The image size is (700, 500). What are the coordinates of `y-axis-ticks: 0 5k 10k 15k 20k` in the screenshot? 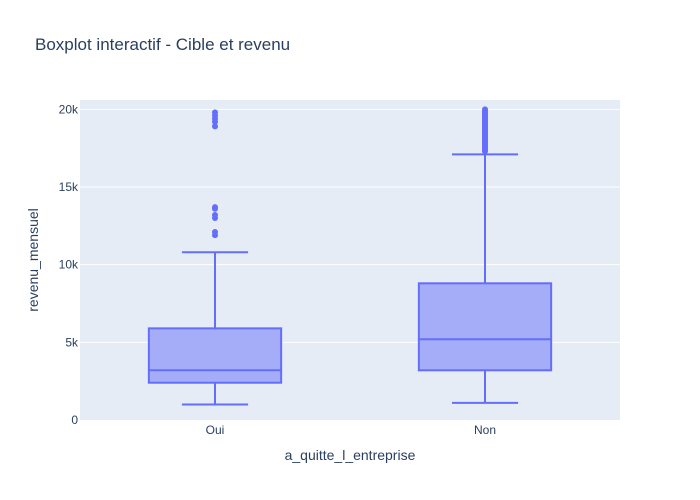 It's located at (69, 264).